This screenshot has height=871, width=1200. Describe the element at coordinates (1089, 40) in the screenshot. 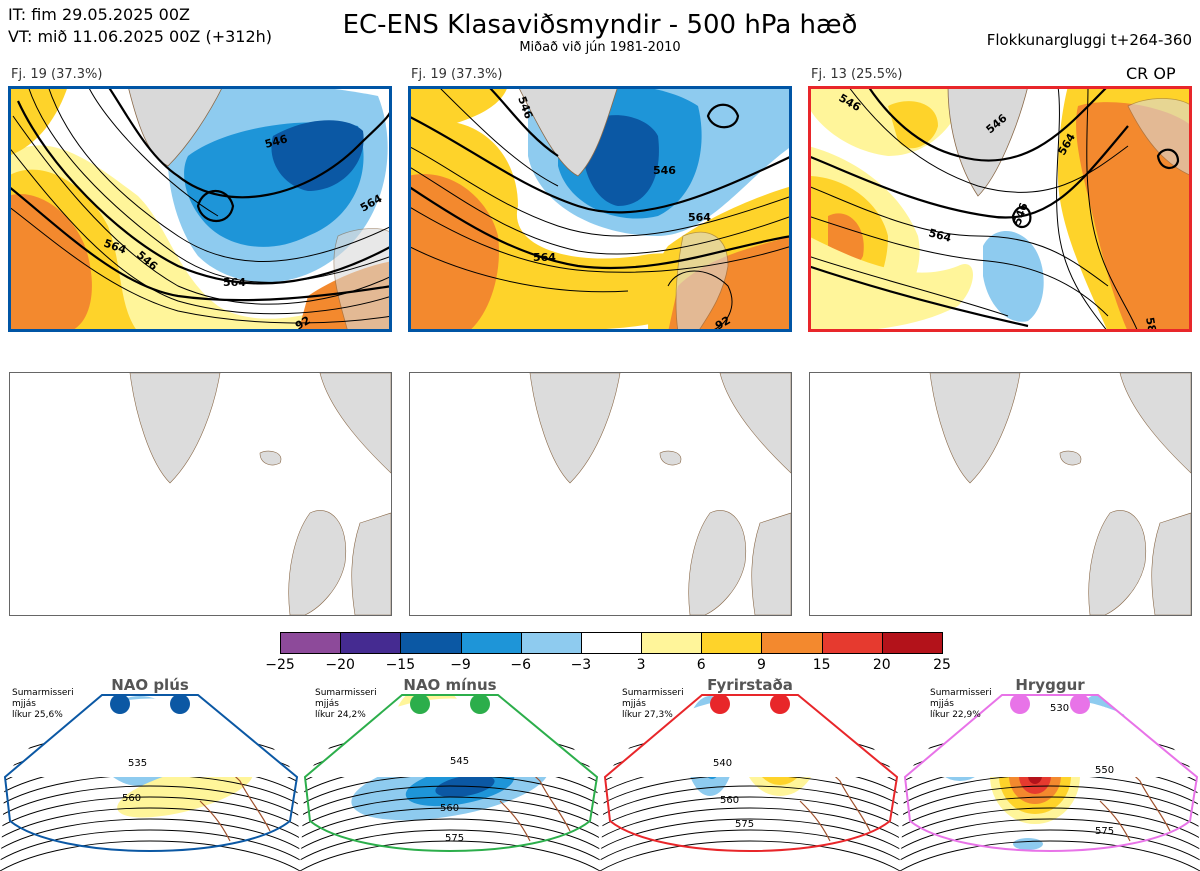

I see `classification-window: Flokkunargluggi t+264-360` at that location.